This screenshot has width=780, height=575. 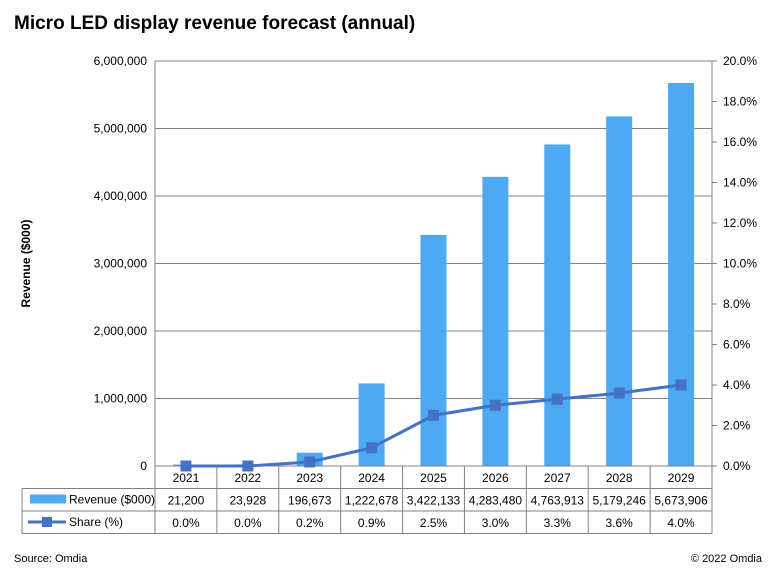 I want to click on table-cell-revenue: 21,200, so click(x=186, y=501).